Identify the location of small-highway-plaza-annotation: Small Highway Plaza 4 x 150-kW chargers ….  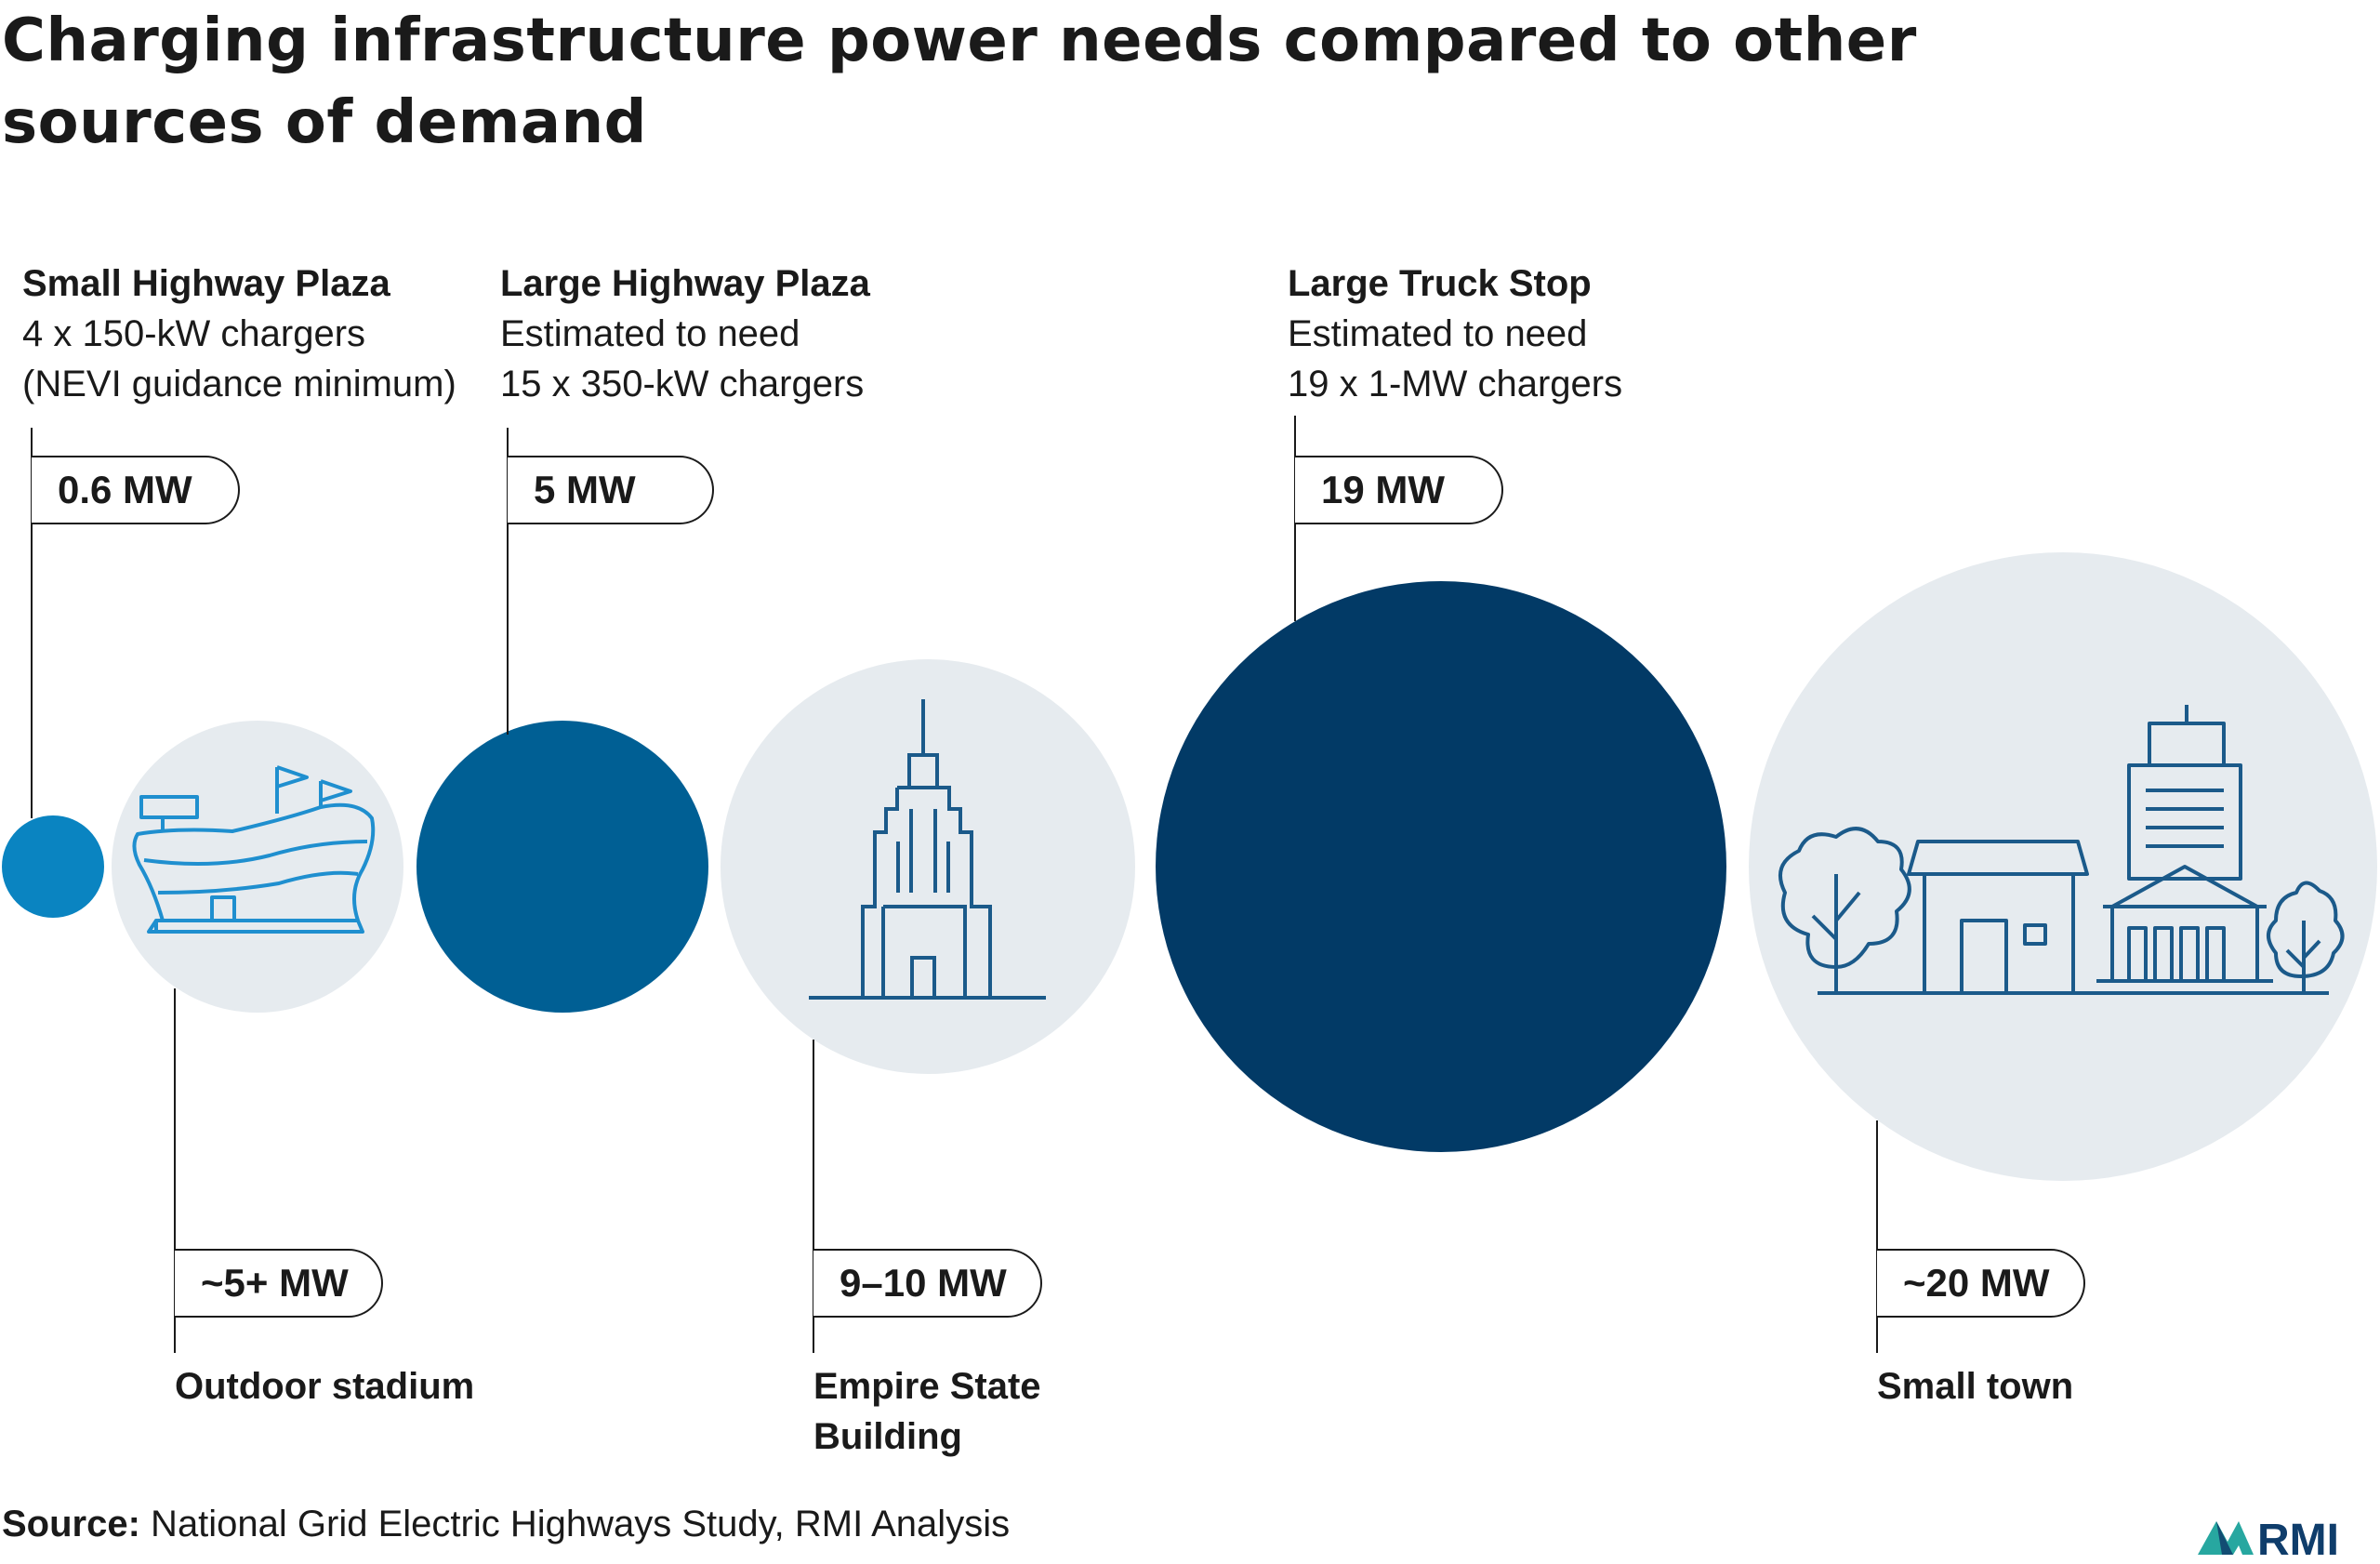
(239, 334).